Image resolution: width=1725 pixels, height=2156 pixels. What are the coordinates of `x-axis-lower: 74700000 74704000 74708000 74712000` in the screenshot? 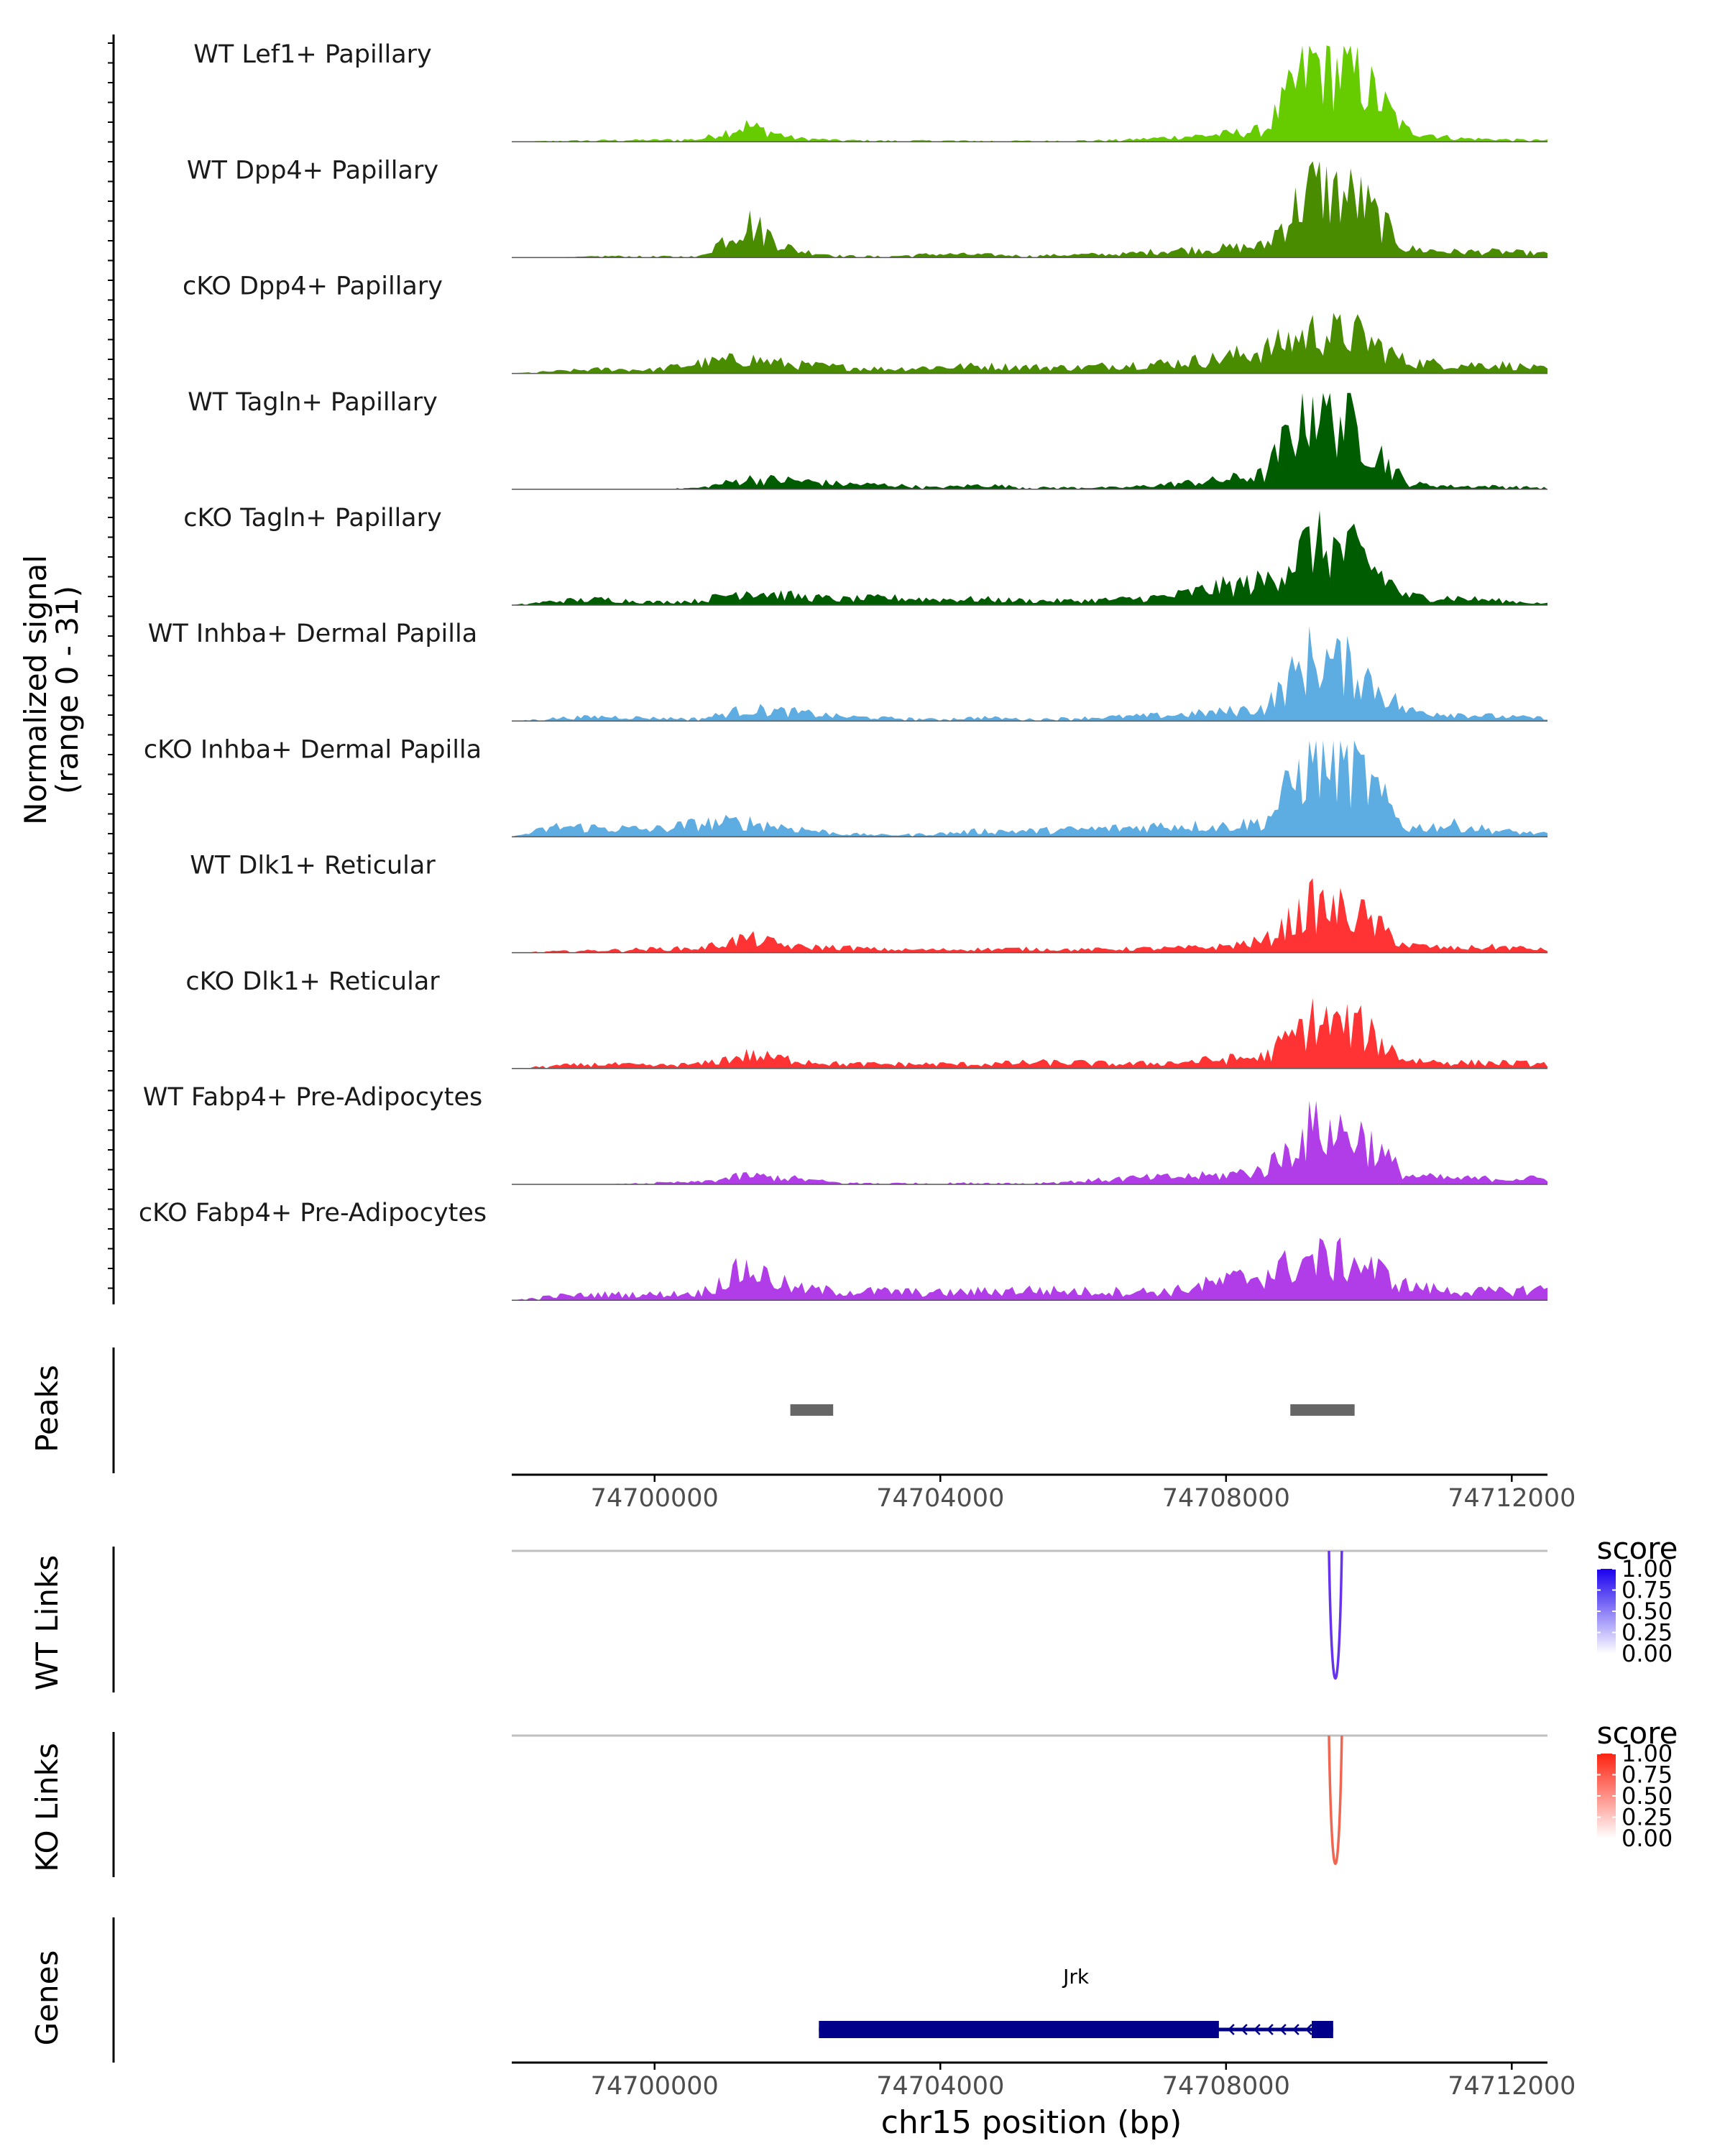 It's located at (1044, 2081).